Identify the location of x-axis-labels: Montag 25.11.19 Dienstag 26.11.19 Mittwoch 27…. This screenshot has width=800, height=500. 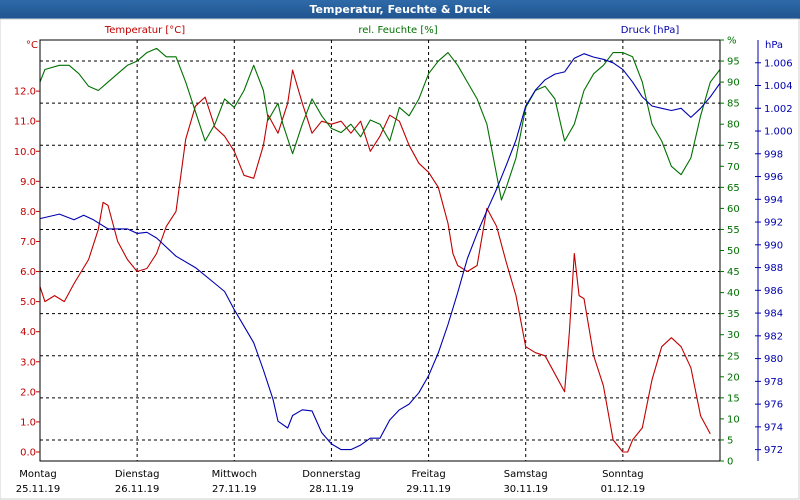
(330, 482).